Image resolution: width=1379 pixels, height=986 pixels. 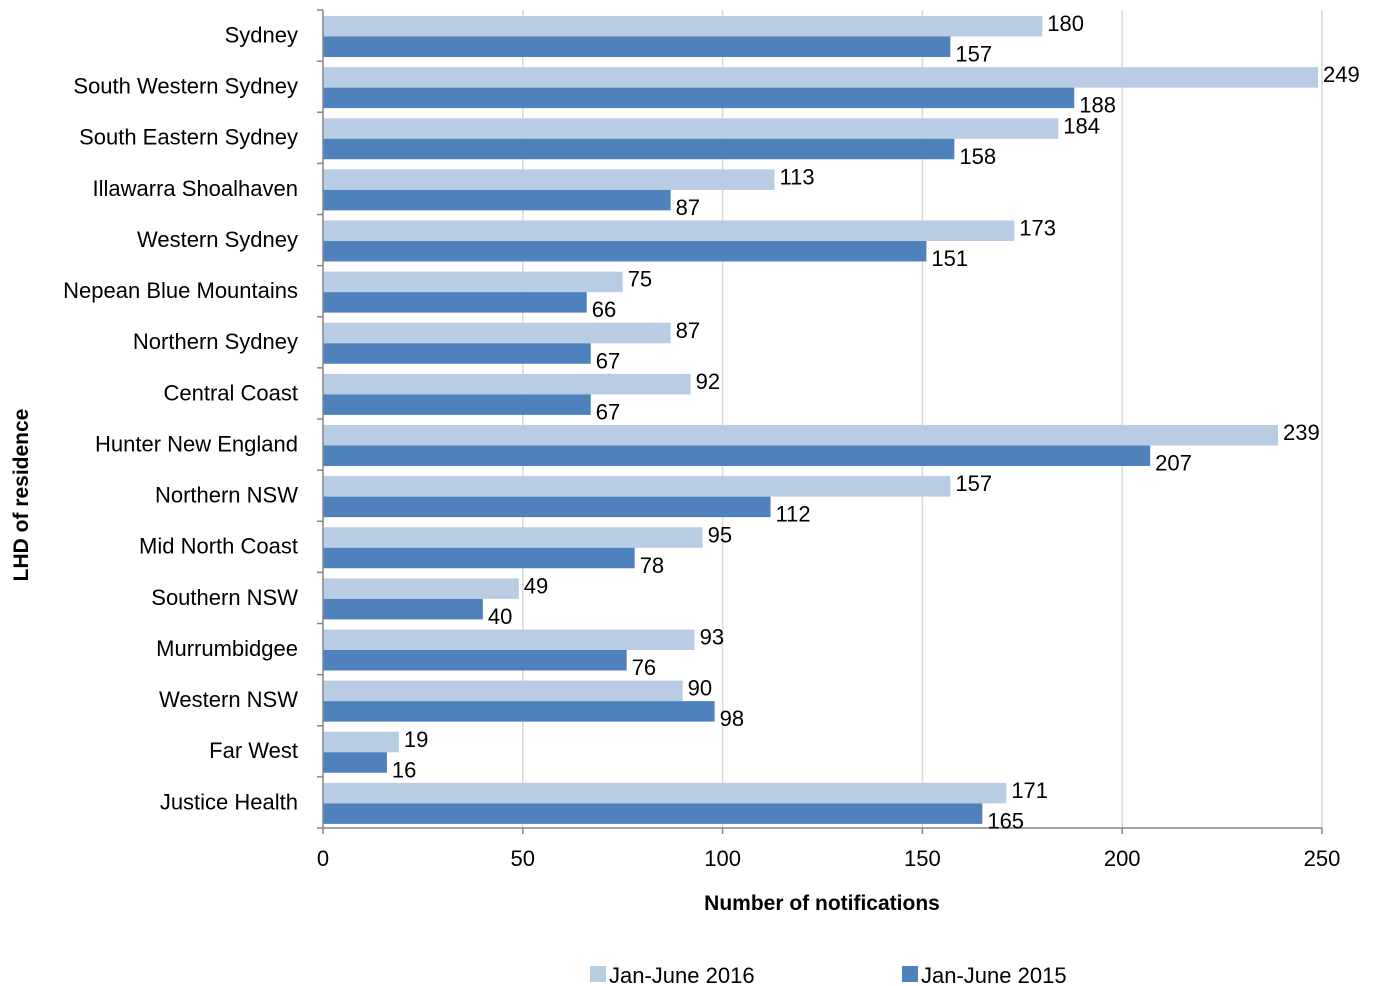 I want to click on value-label: 16, so click(x=404, y=769).